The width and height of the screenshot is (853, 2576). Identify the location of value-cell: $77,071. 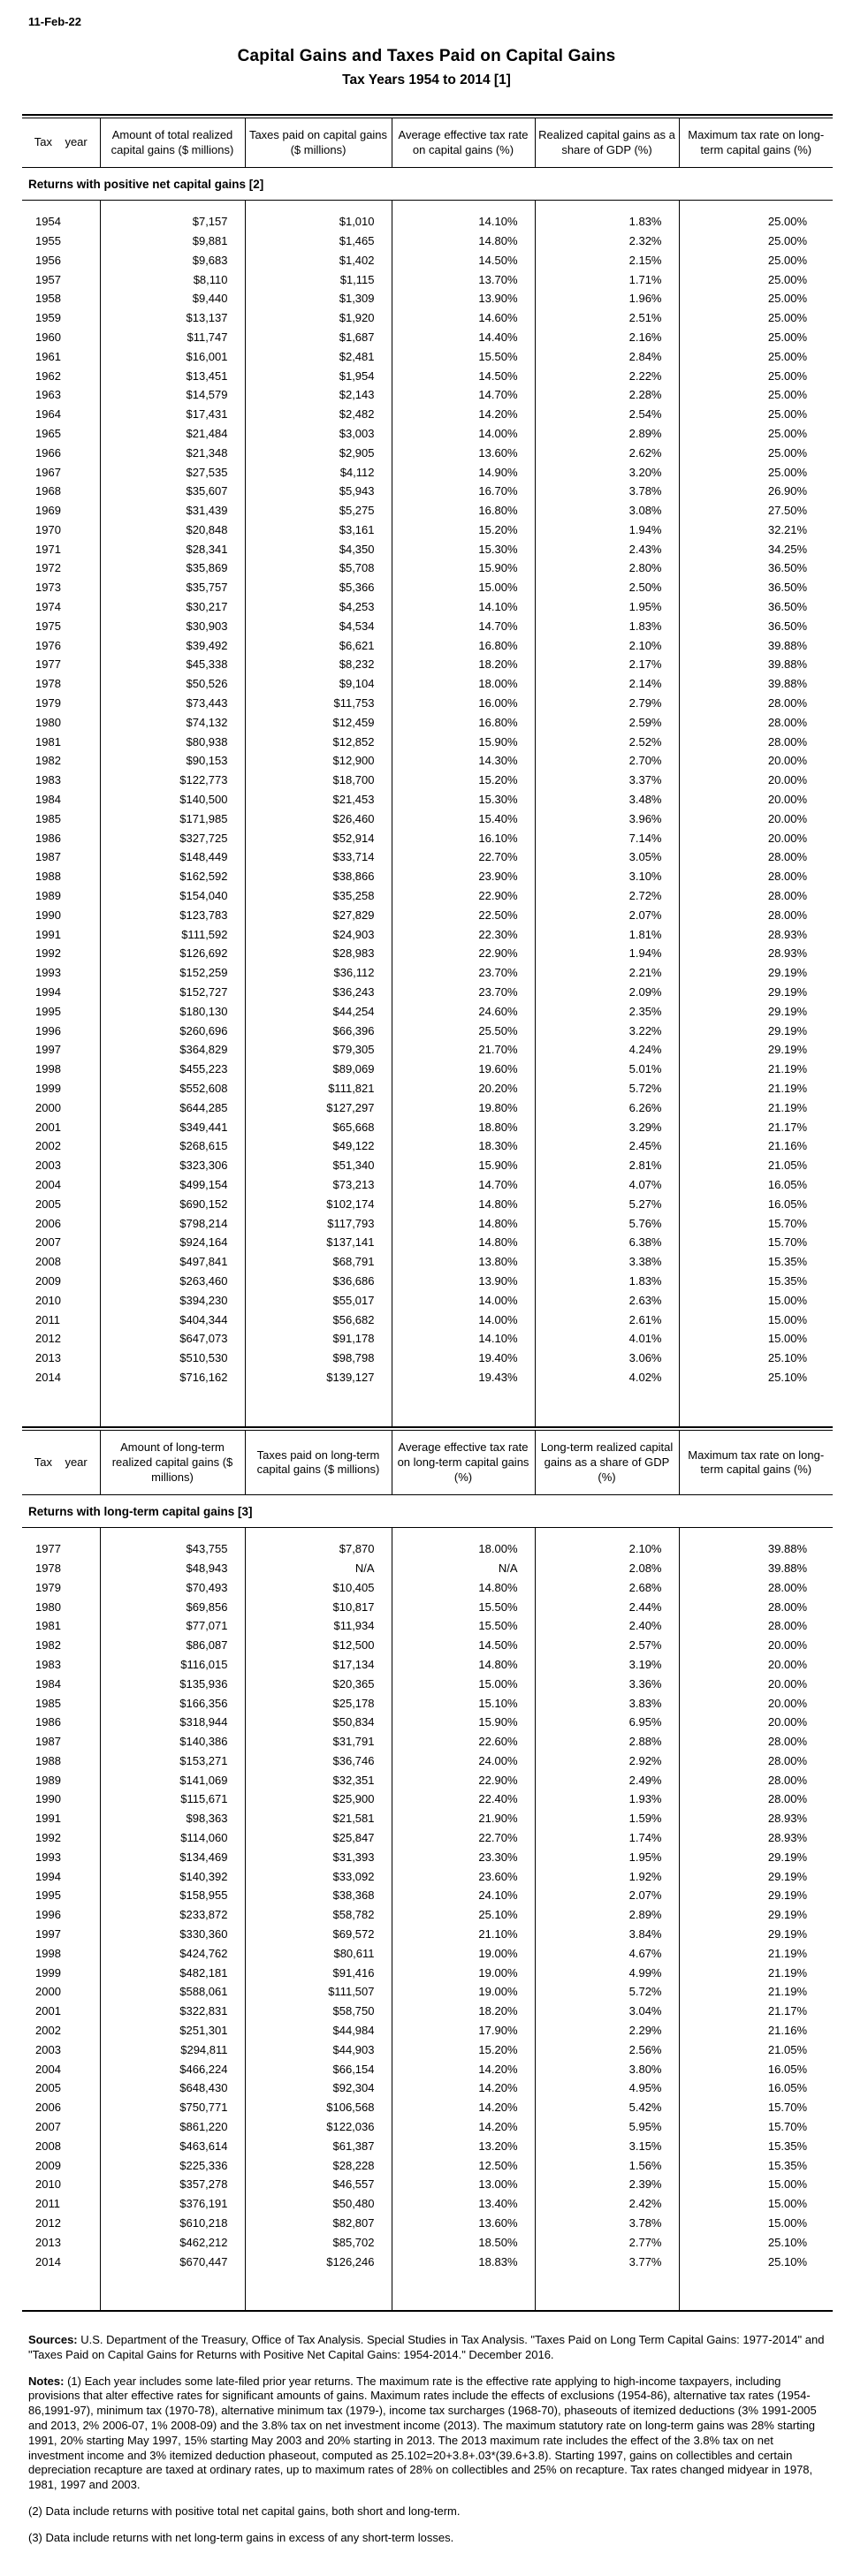
(173, 1625).